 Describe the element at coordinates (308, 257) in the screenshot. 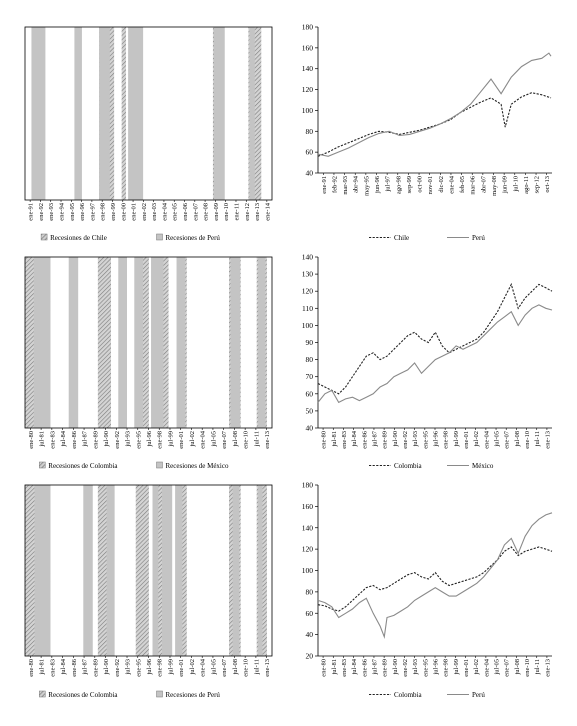

I see `y-tick-label: 140` at that location.